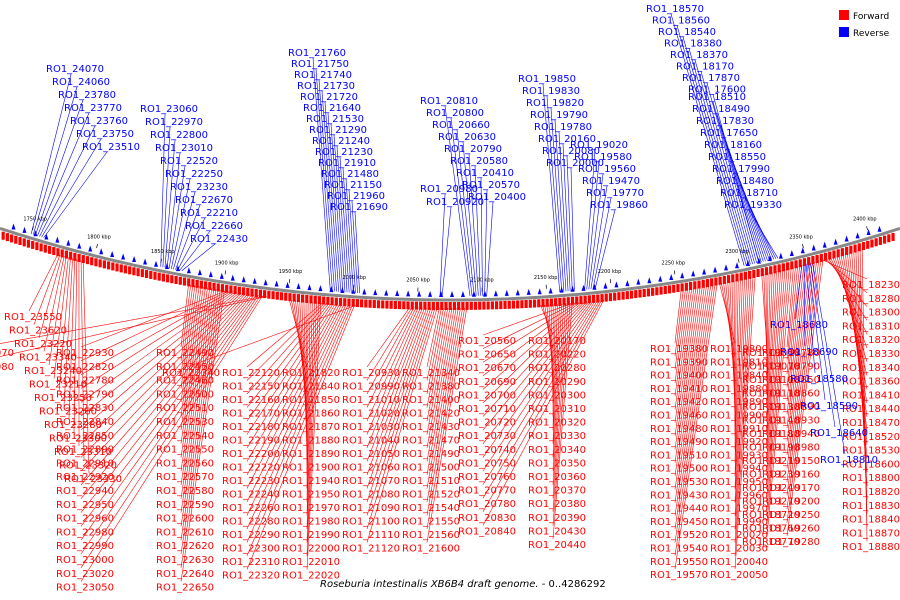 This screenshot has width=900, height=600. What do you see at coordinates (311, 468) in the screenshot?
I see `gene-label: RO1_21900` at bounding box center [311, 468].